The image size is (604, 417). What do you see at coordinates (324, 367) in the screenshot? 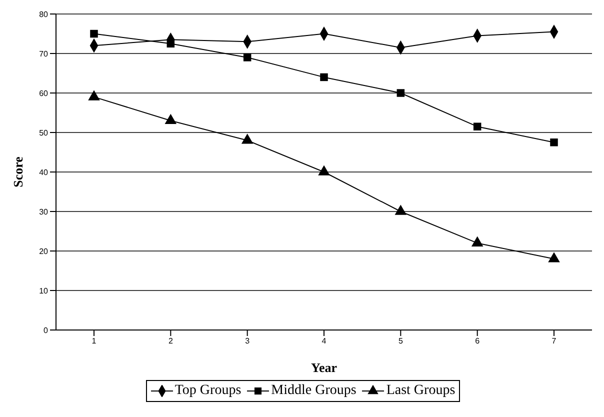
I see `x-axis-title: Year` at bounding box center [324, 367].